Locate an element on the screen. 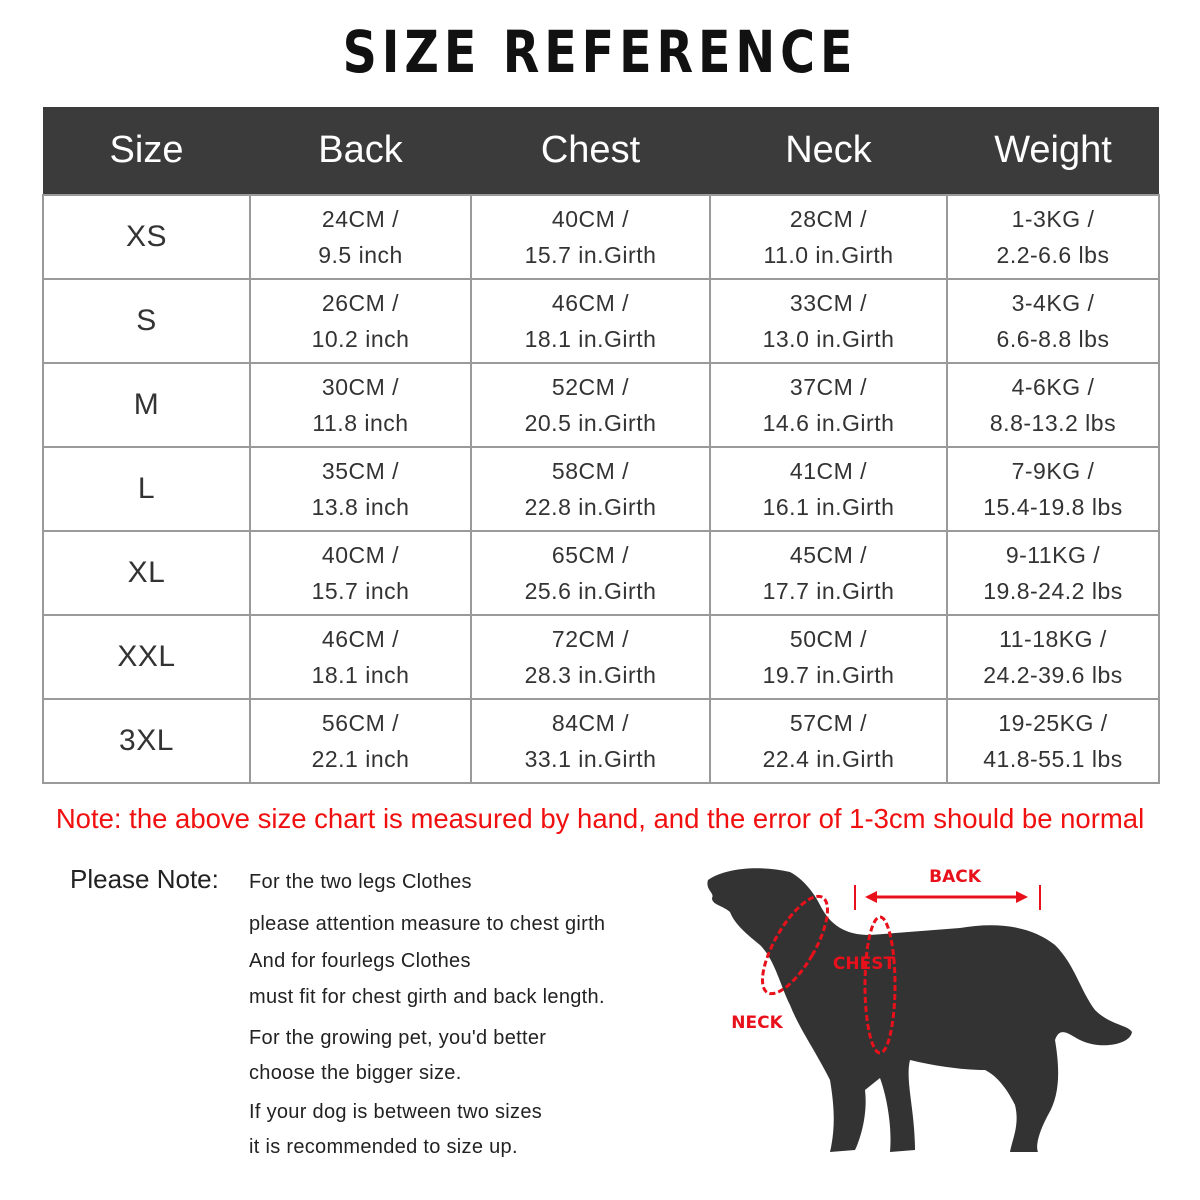  note-line: If your dog is between two sizes is located at coordinates (396, 1112).